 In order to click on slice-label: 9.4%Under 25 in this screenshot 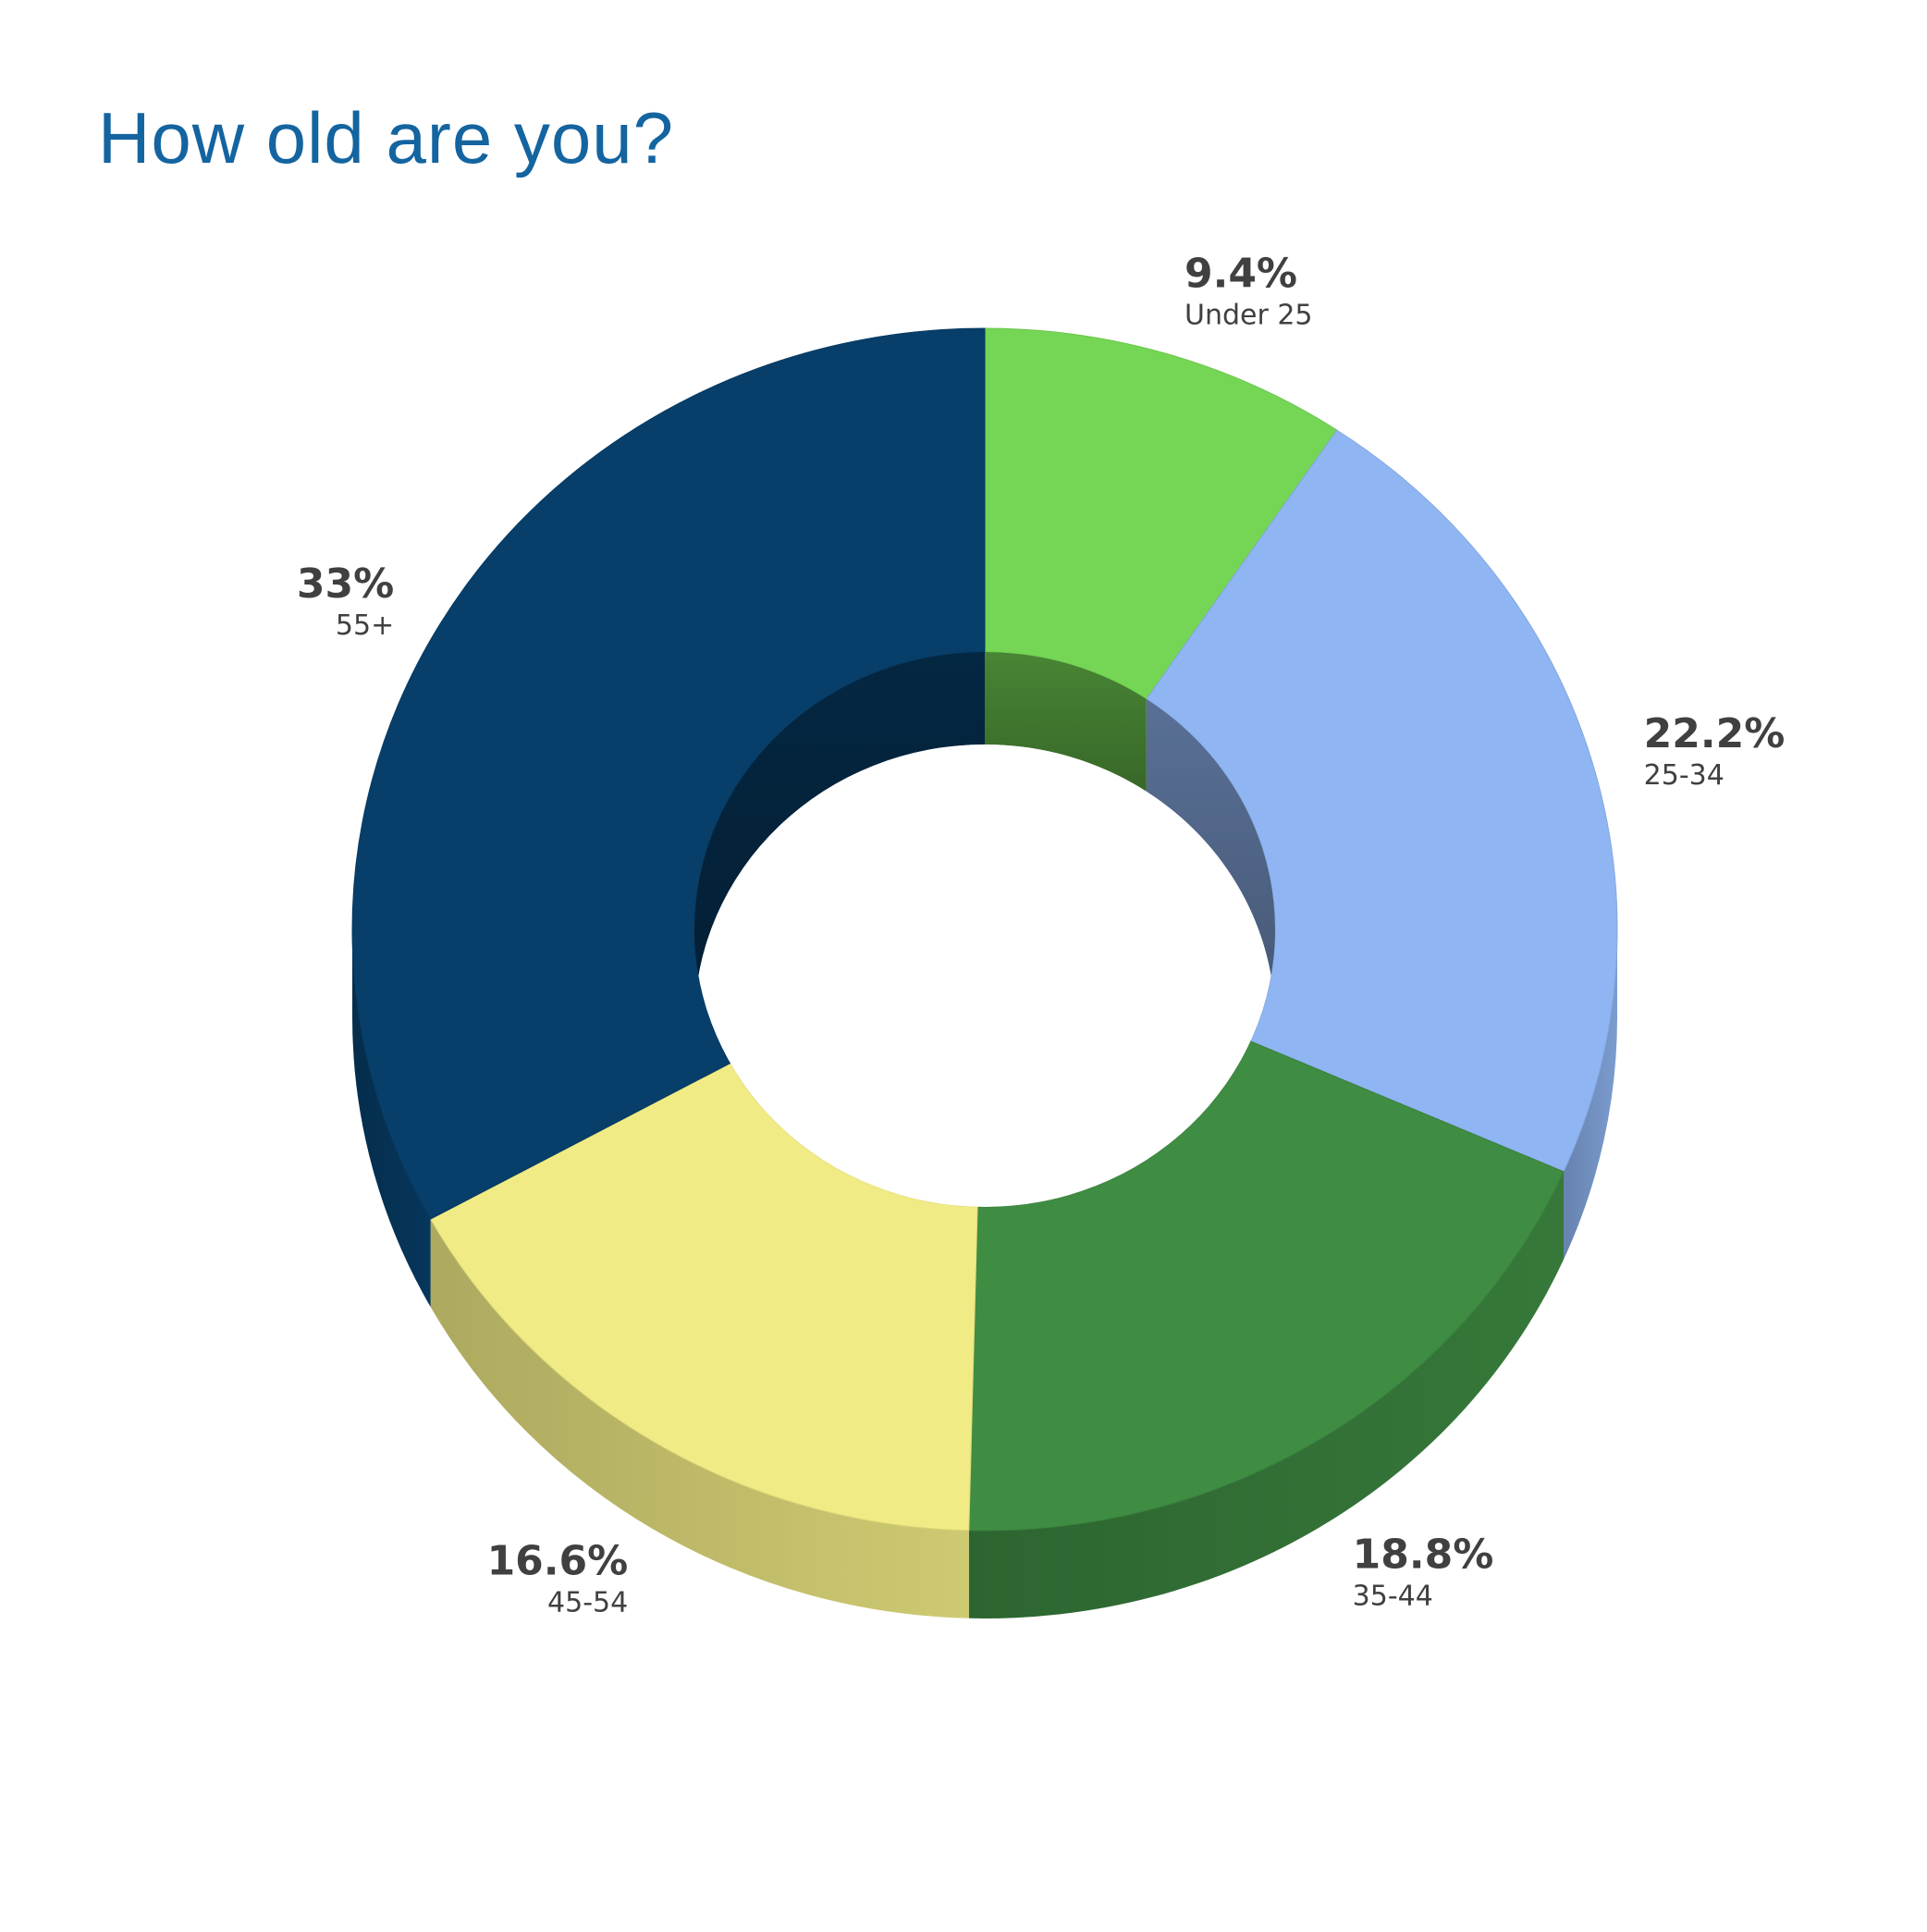, I will do `click(1248, 291)`.